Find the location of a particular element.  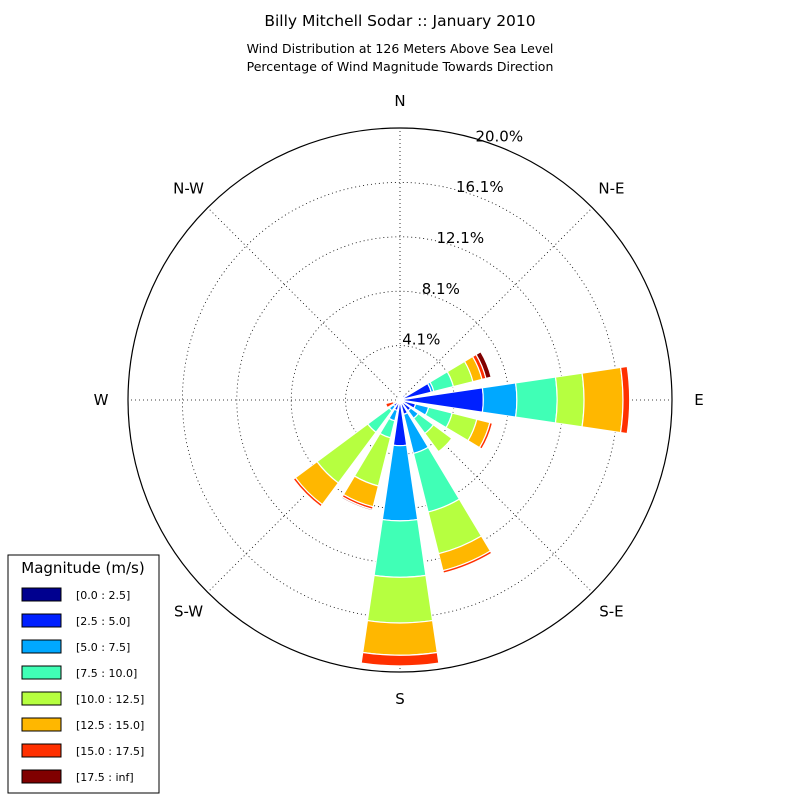

radial-tick-label: 20.0% is located at coordinates (499, 136).